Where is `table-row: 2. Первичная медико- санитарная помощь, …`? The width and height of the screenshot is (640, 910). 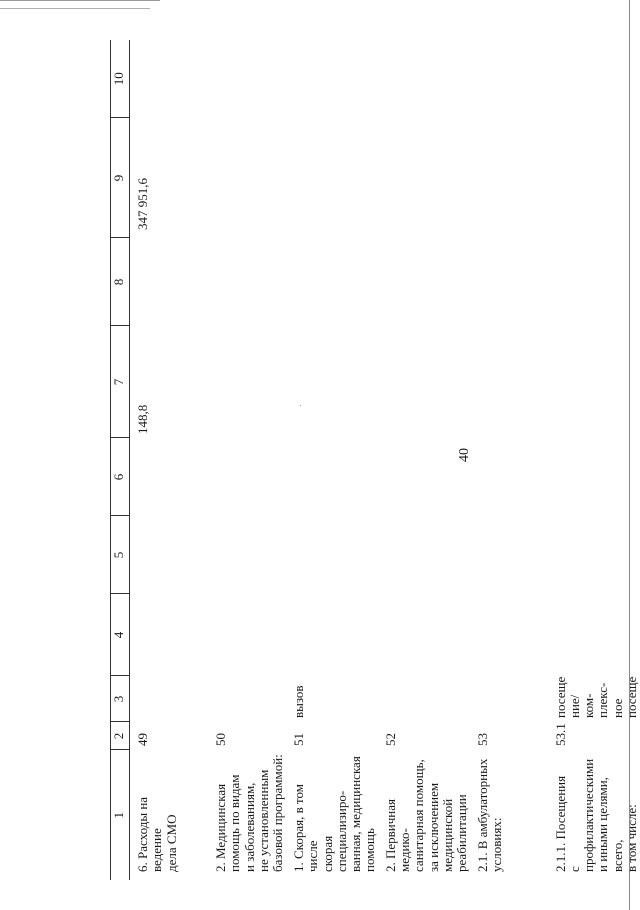 table-row: 2. Первичная медико- санитарная помощь, … is located at coordinates (424, 460).